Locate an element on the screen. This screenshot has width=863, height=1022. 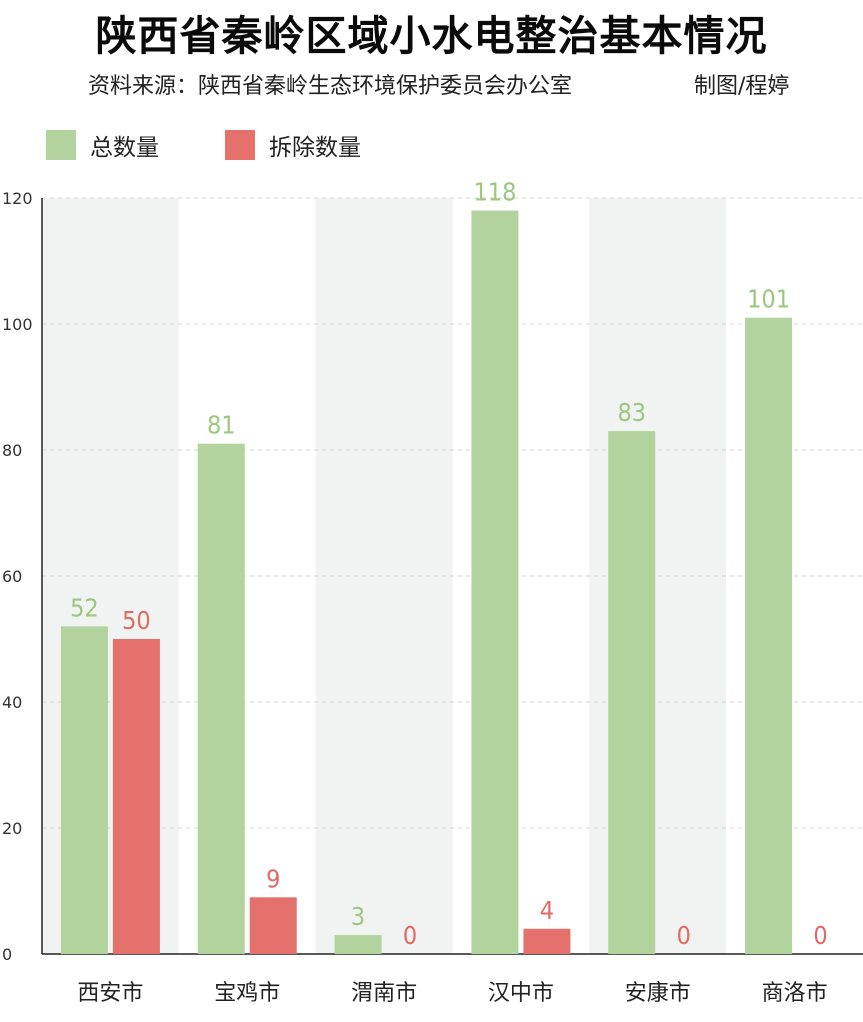
legend-label-total: 总数量 is located at coordinates (124, 148).